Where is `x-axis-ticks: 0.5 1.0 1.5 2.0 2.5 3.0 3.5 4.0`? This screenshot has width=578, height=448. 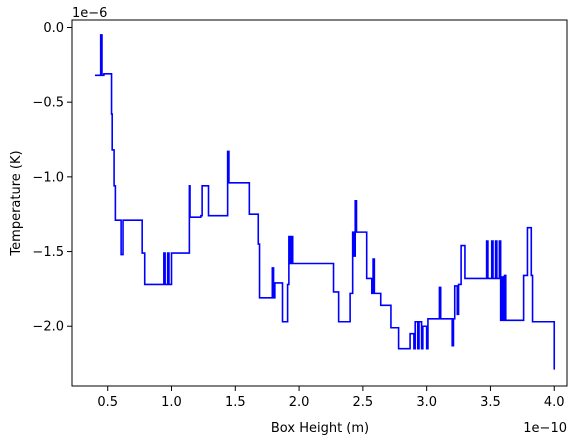
x-axis-ticks: 0.5 1.0 1.5 2.0 2.5 3.0 3.5 4.0 is located at coordinates (331, 398).